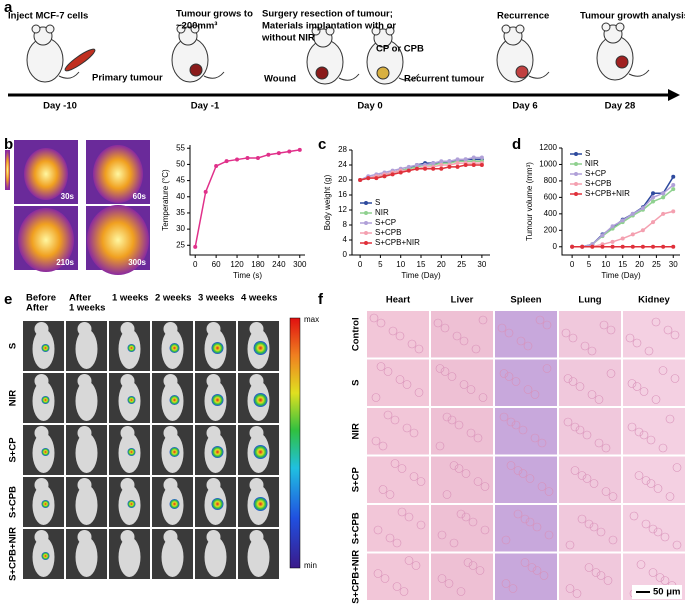  I want to click on x-tick-label: 20, so click(441, 264).